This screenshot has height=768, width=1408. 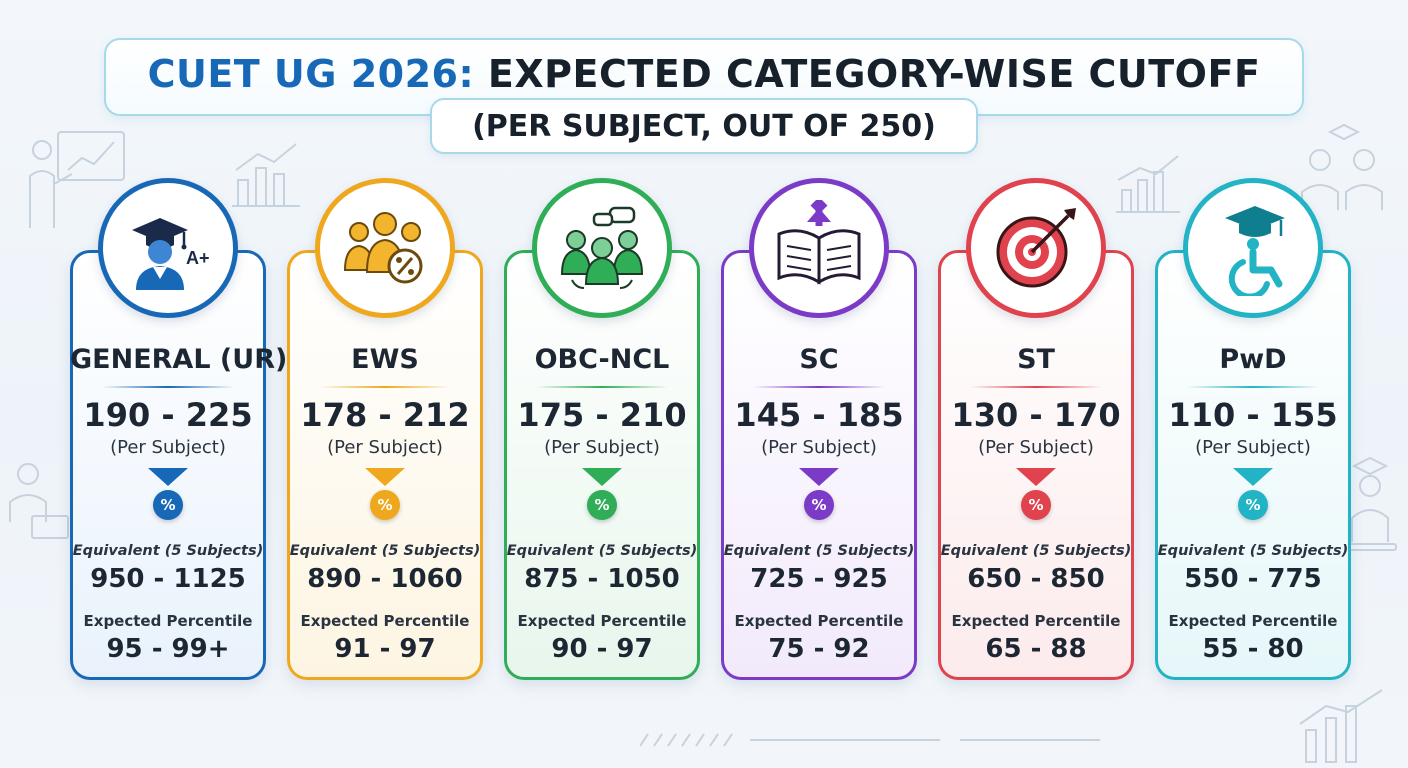 What do you see at coordinates (311, 74) in the screenshot?
I see `title-accent: CUET UG 2026:` at bounding box center [311, 74].